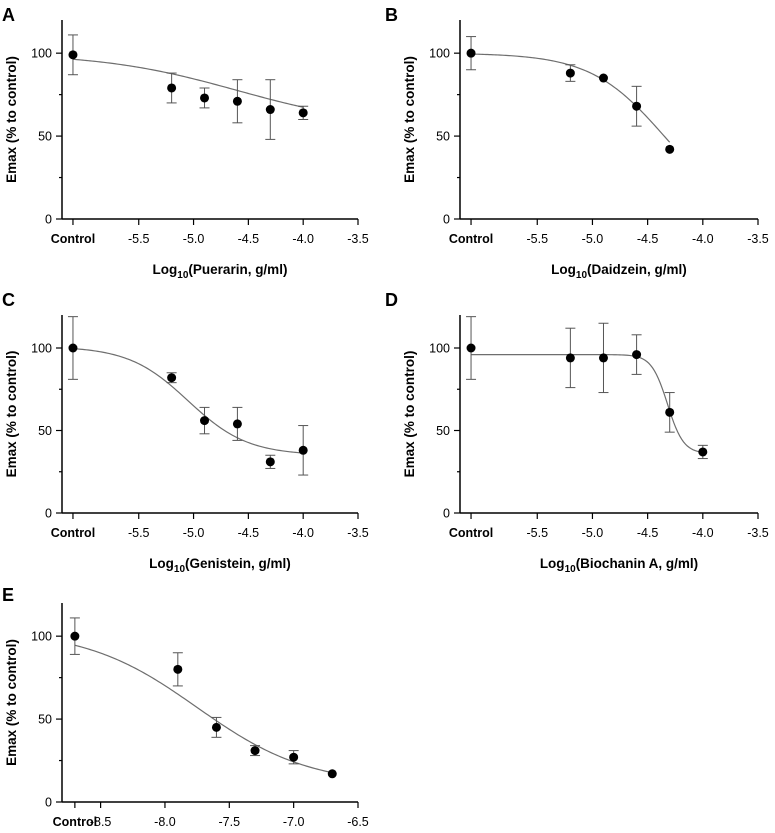  What do you see at coordinates (637, 563) in the screenshot?
I see `x-axis-title-suffix: (Biochanin A, g/ml)` at bounding box center [637, 563].